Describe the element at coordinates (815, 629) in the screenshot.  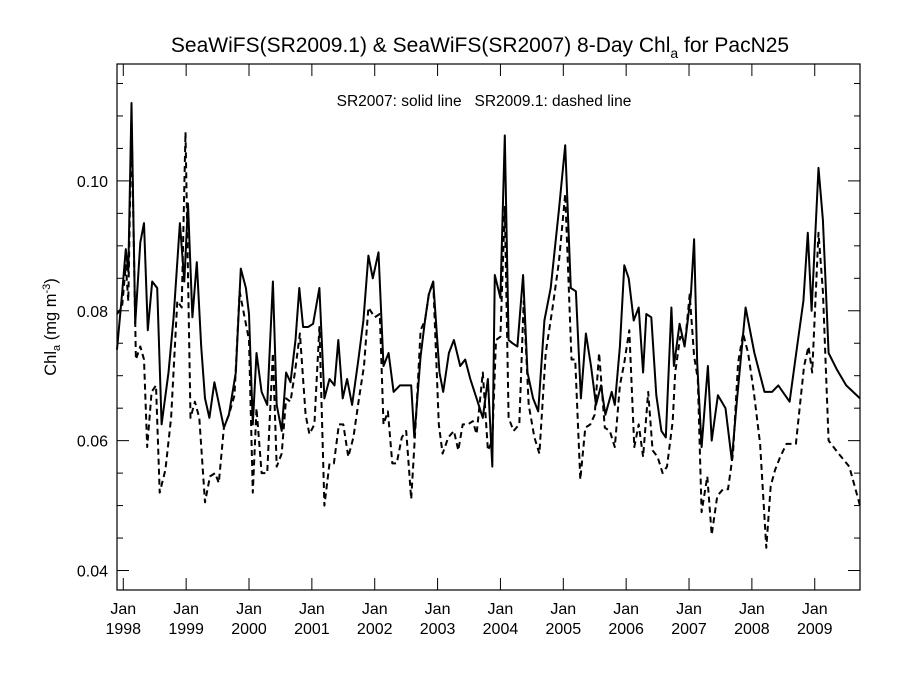
I see `x-tick-label-year: 2009` at that location.